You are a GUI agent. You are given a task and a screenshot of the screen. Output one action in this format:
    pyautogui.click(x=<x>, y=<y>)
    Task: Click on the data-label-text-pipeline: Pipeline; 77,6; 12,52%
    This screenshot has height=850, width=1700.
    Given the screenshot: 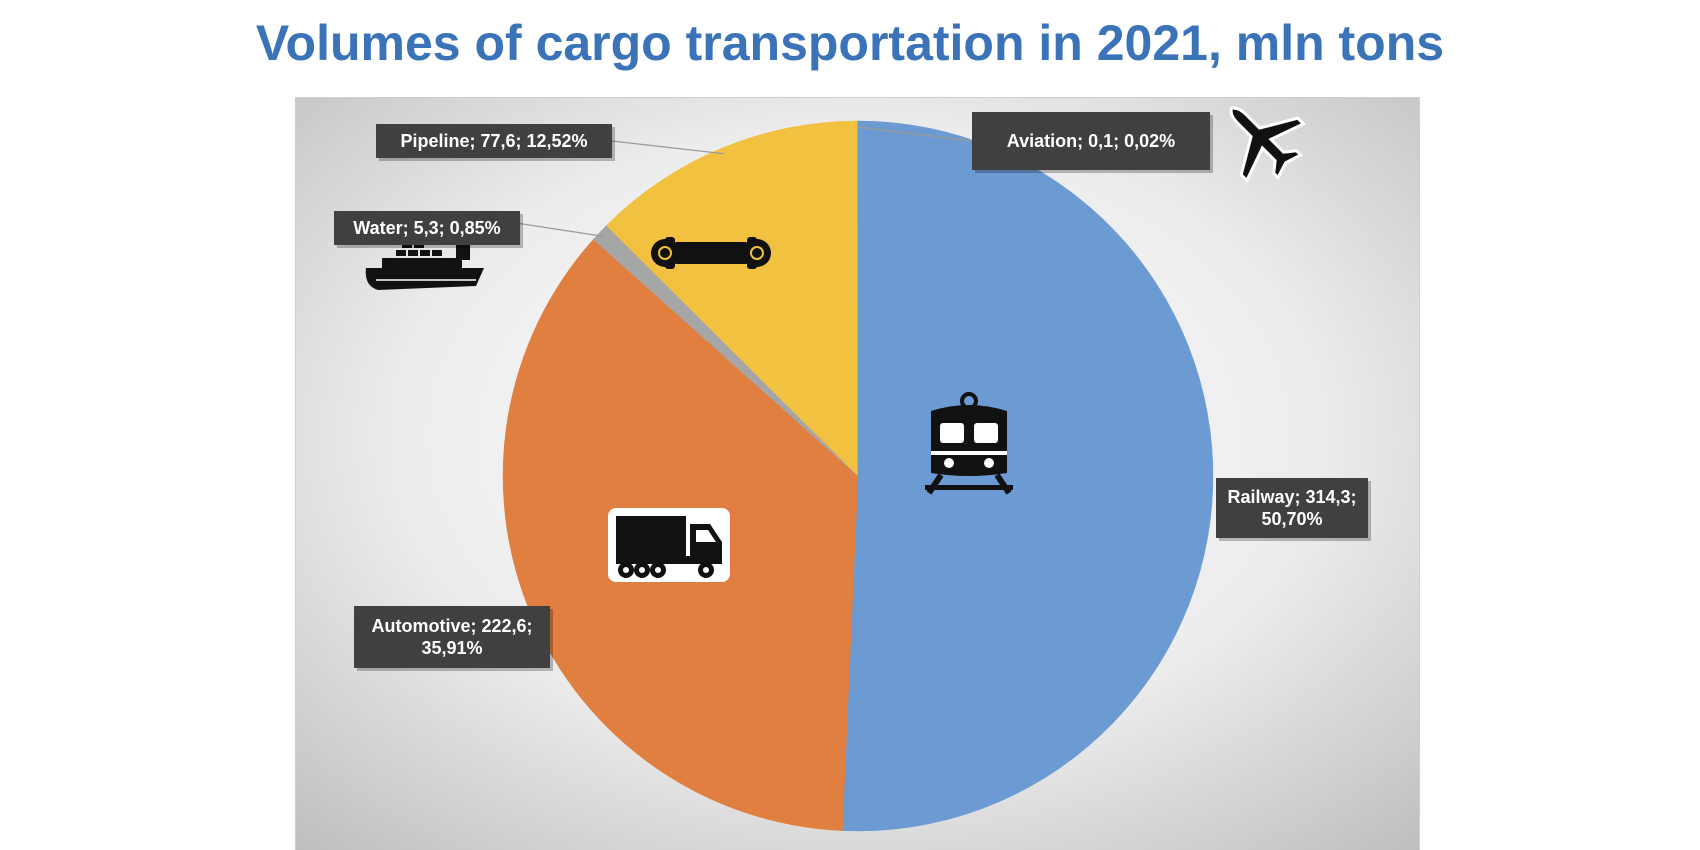 What is the action you would take?
    pyautogui.click(x=493, y=141)
    